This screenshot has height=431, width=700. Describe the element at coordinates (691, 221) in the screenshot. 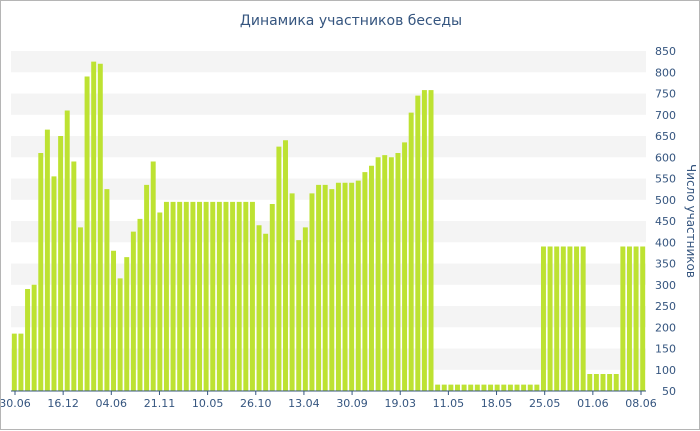

I see `y-axis-label: Число участников` at that location.